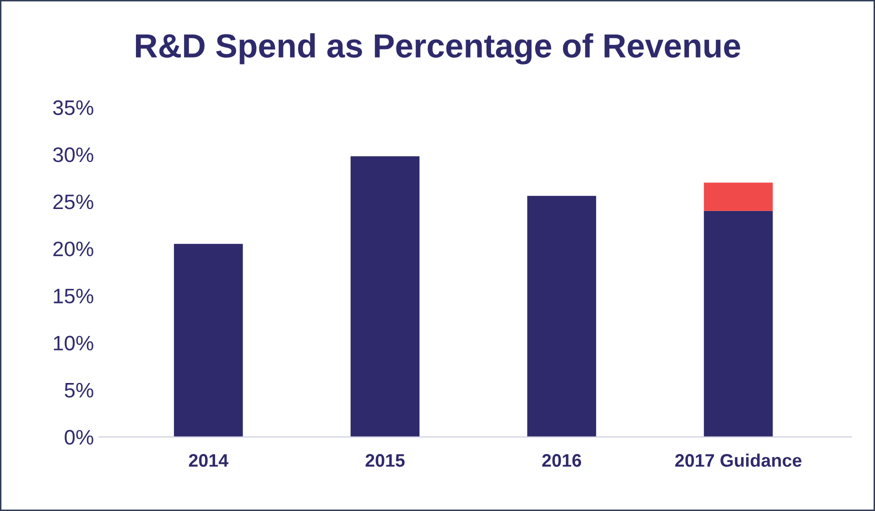 The width and height of the screenshot is (875, 511). Describe the element at coordinates (73, 202) in the screenshot. I see `y-tick-label: 25%` at that location.